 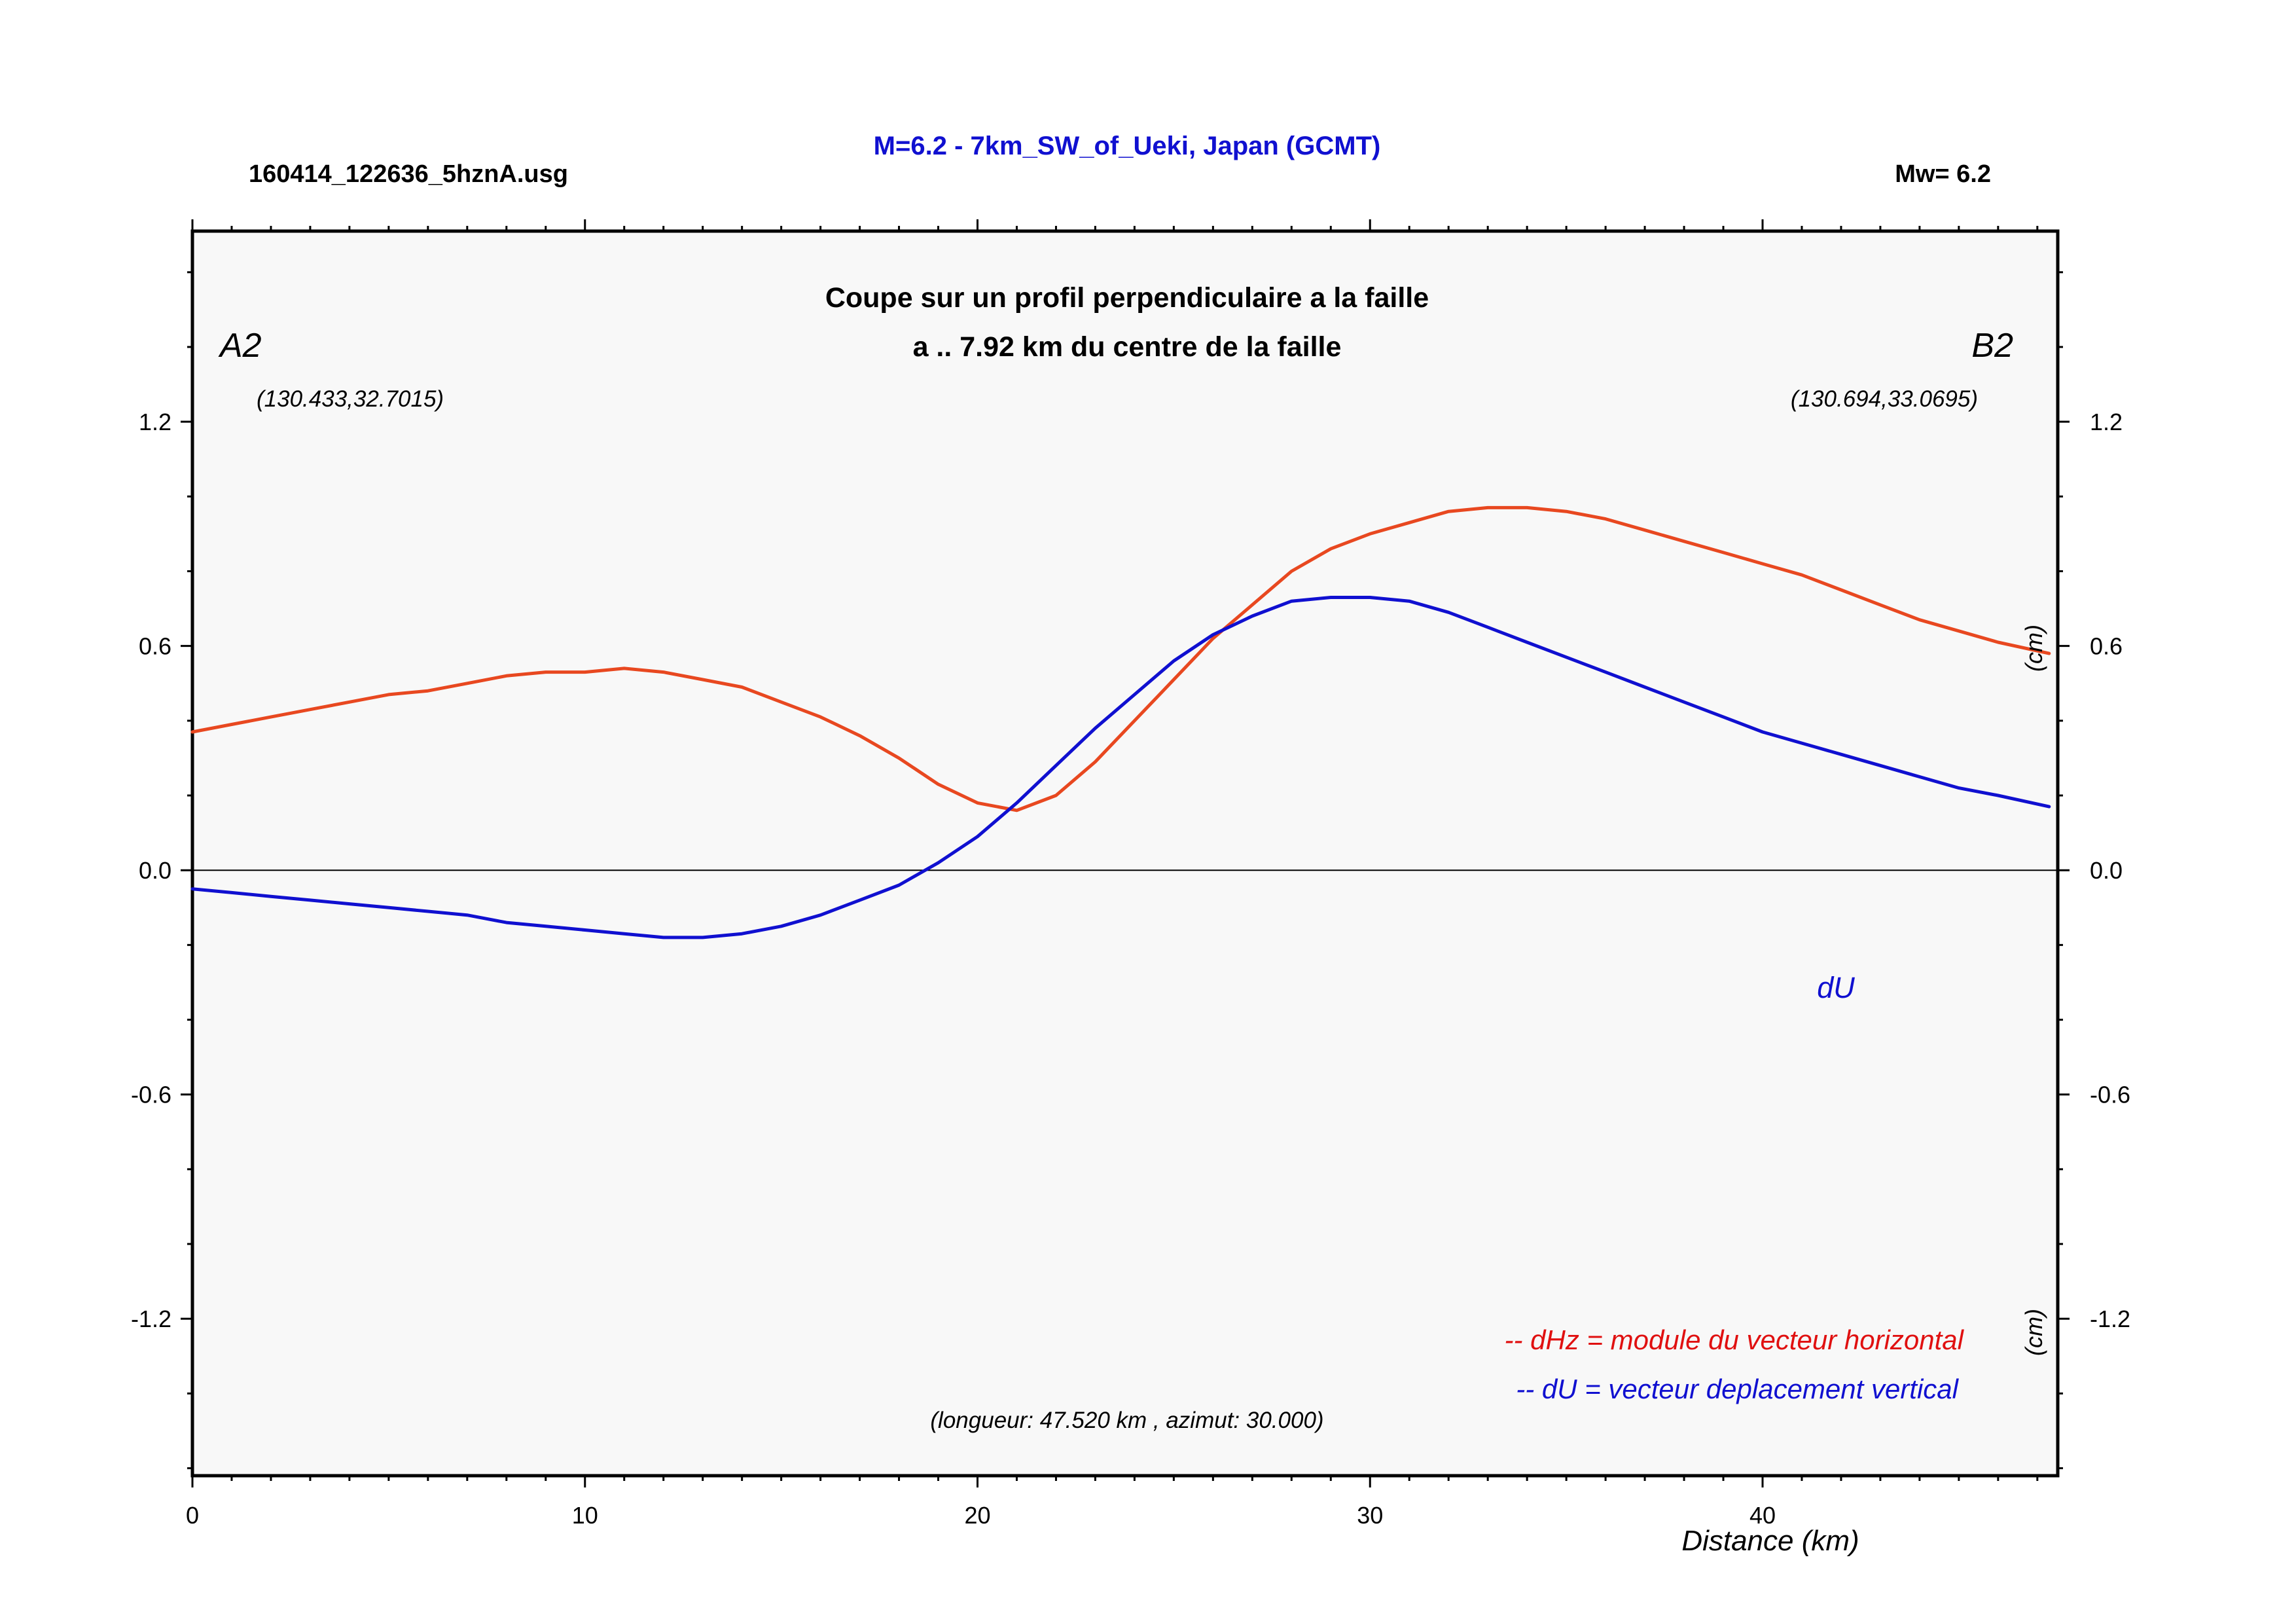 What do you see at coordinates (1884, 399) in the screenshot?
I see `point-b-coords: (130.694,33.0695)` at bounding box center [1884, 399].